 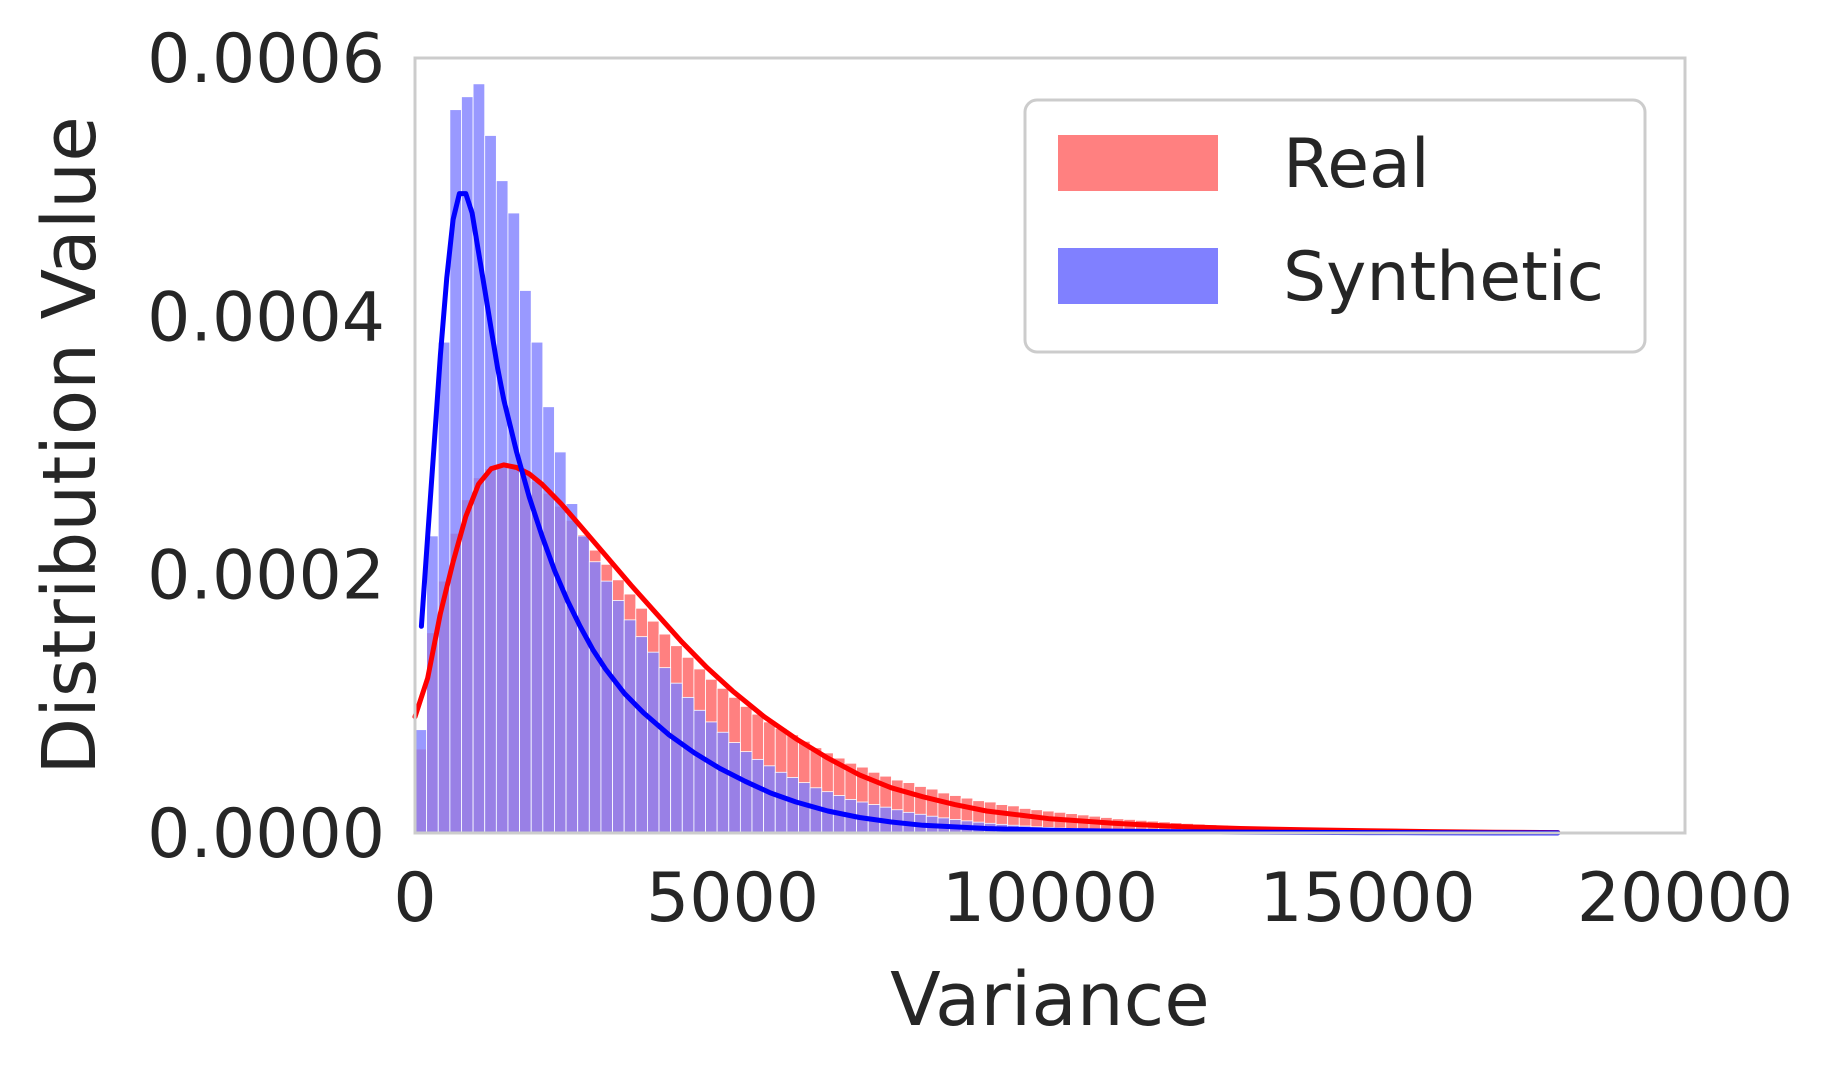 What do you see at coordinates (70, 445) in the screenshot?
I see `y-axis-label: Distribution Value` at bounding box center [70, 445].